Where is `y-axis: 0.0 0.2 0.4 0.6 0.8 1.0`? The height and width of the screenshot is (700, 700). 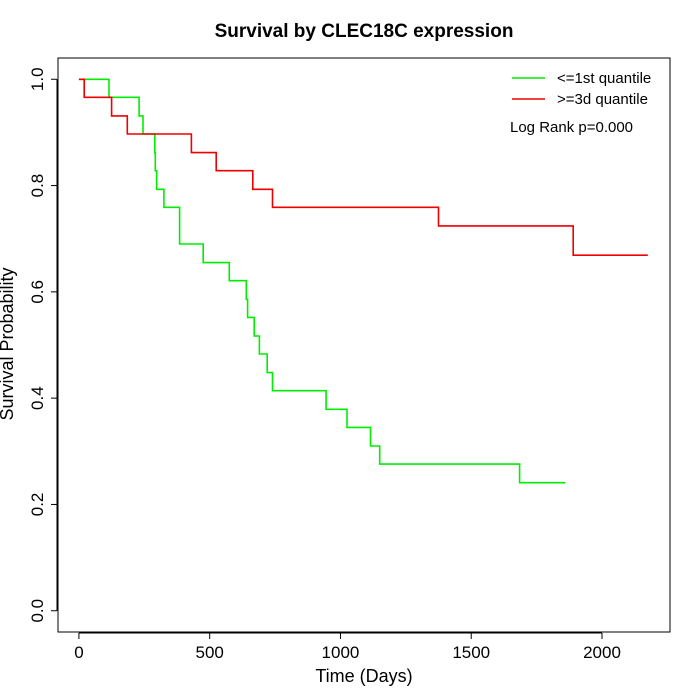 y-axis: 0.0 0.2 0.4 0.6 0.8 1.0 is located at coordinates (43, 345).